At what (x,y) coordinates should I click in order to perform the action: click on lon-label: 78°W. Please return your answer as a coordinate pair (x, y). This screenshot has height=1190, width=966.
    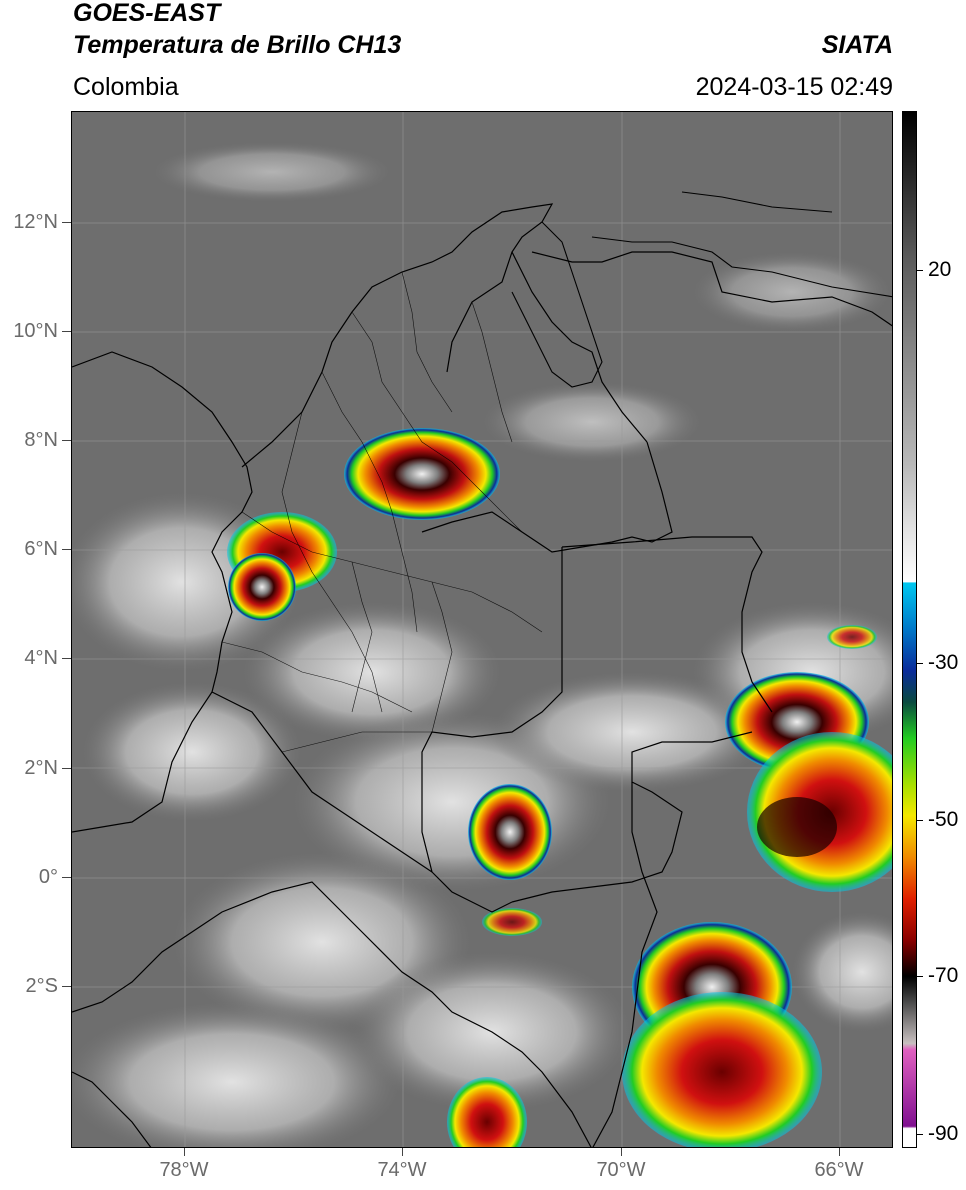
    Looking at the image, I should click on (184, 1170).